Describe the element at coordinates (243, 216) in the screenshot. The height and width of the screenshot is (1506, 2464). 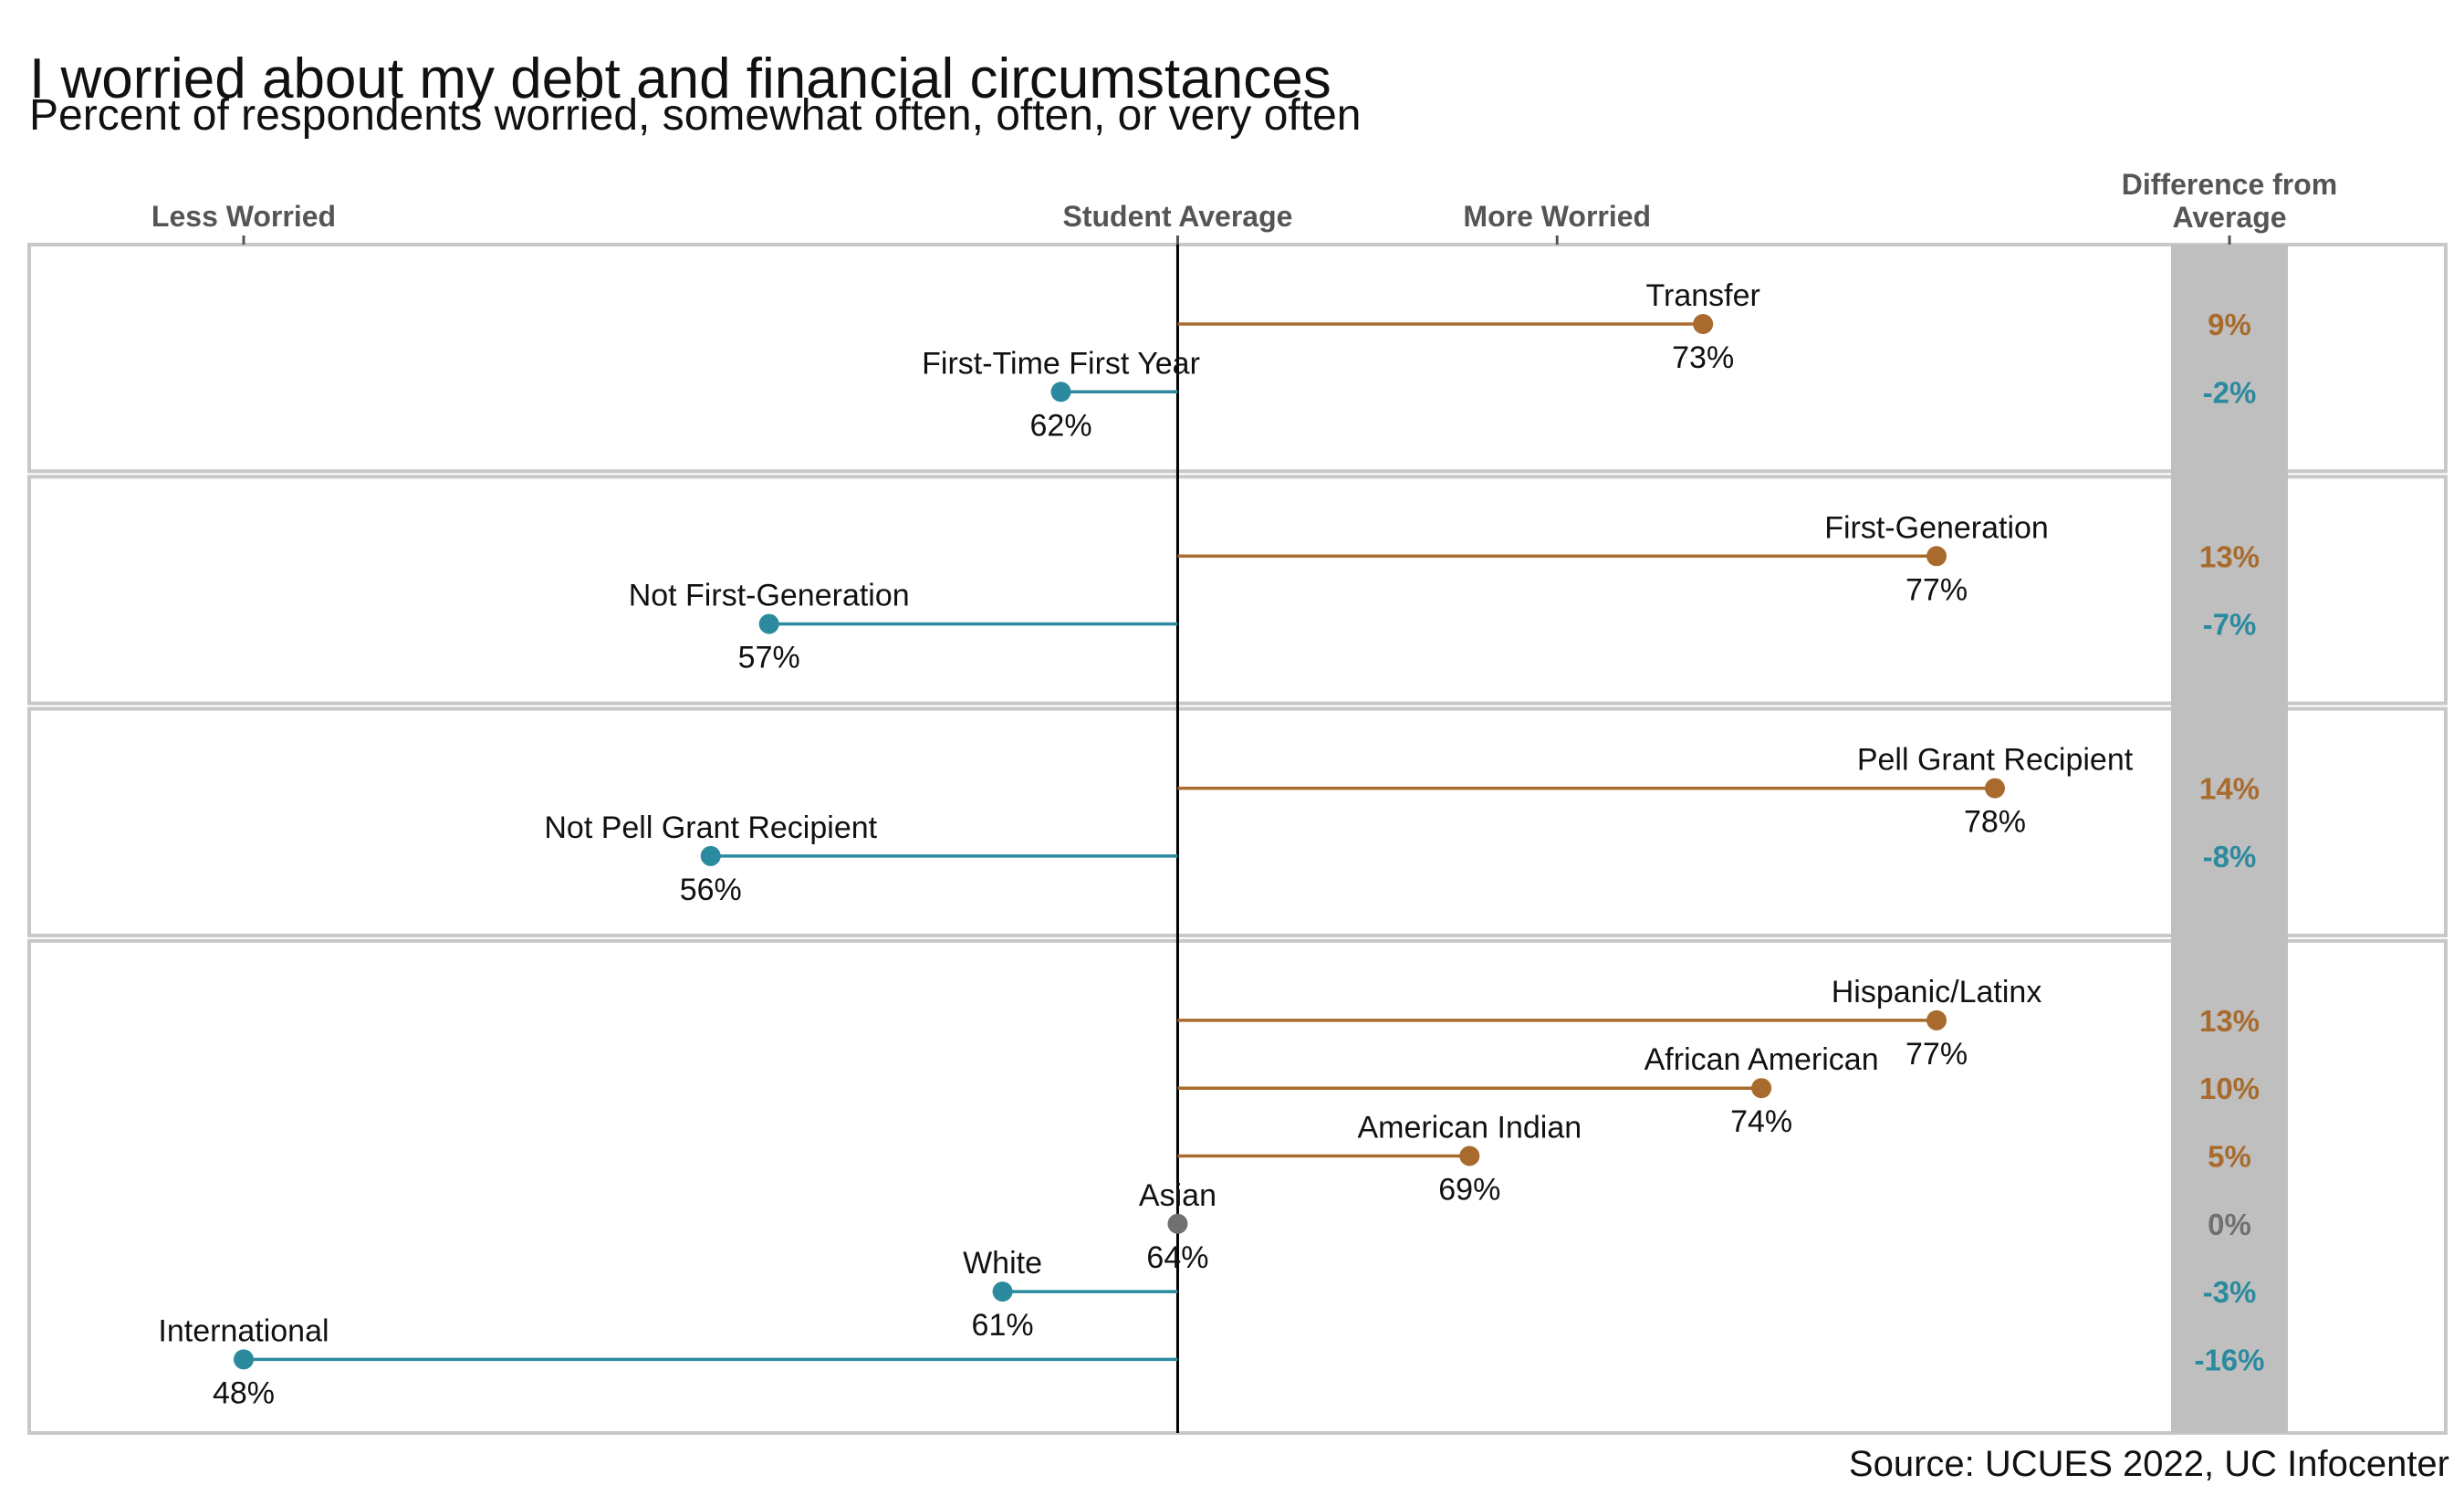
I see `axis-header-label: Less Worried` at that location.